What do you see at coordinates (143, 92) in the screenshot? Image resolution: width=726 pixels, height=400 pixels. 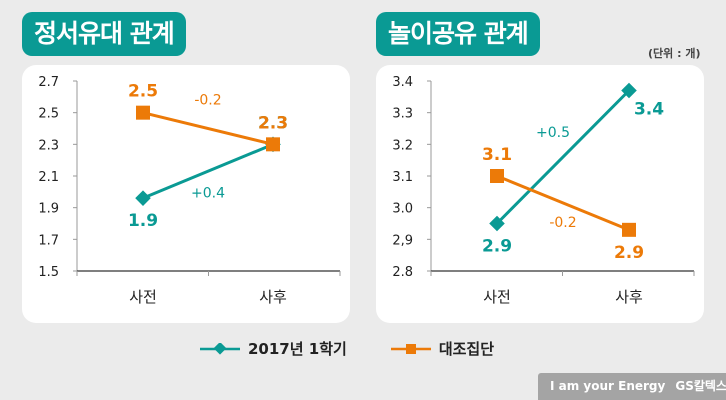 I see `data-label: 2.5` at bounding box center [143, 92].